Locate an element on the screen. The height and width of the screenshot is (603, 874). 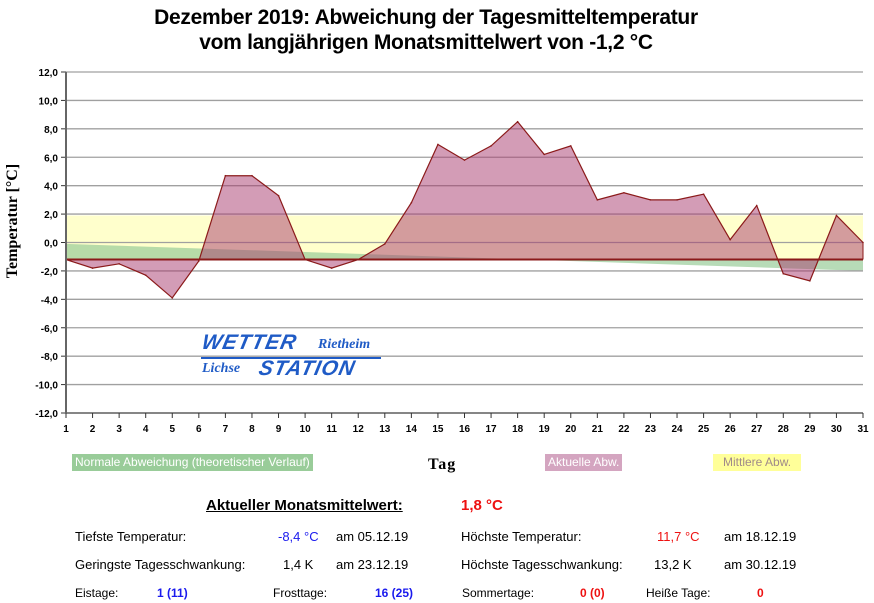
wetterstation-logo: WETTER Rietheim Lichse STATION is located at coordinates (291, 357).